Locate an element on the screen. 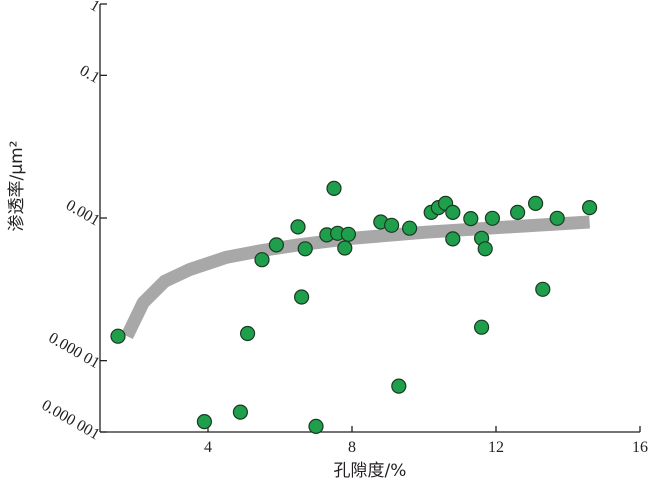  y-tick-label: 0.000 01 is located at coordinates (74, 350).